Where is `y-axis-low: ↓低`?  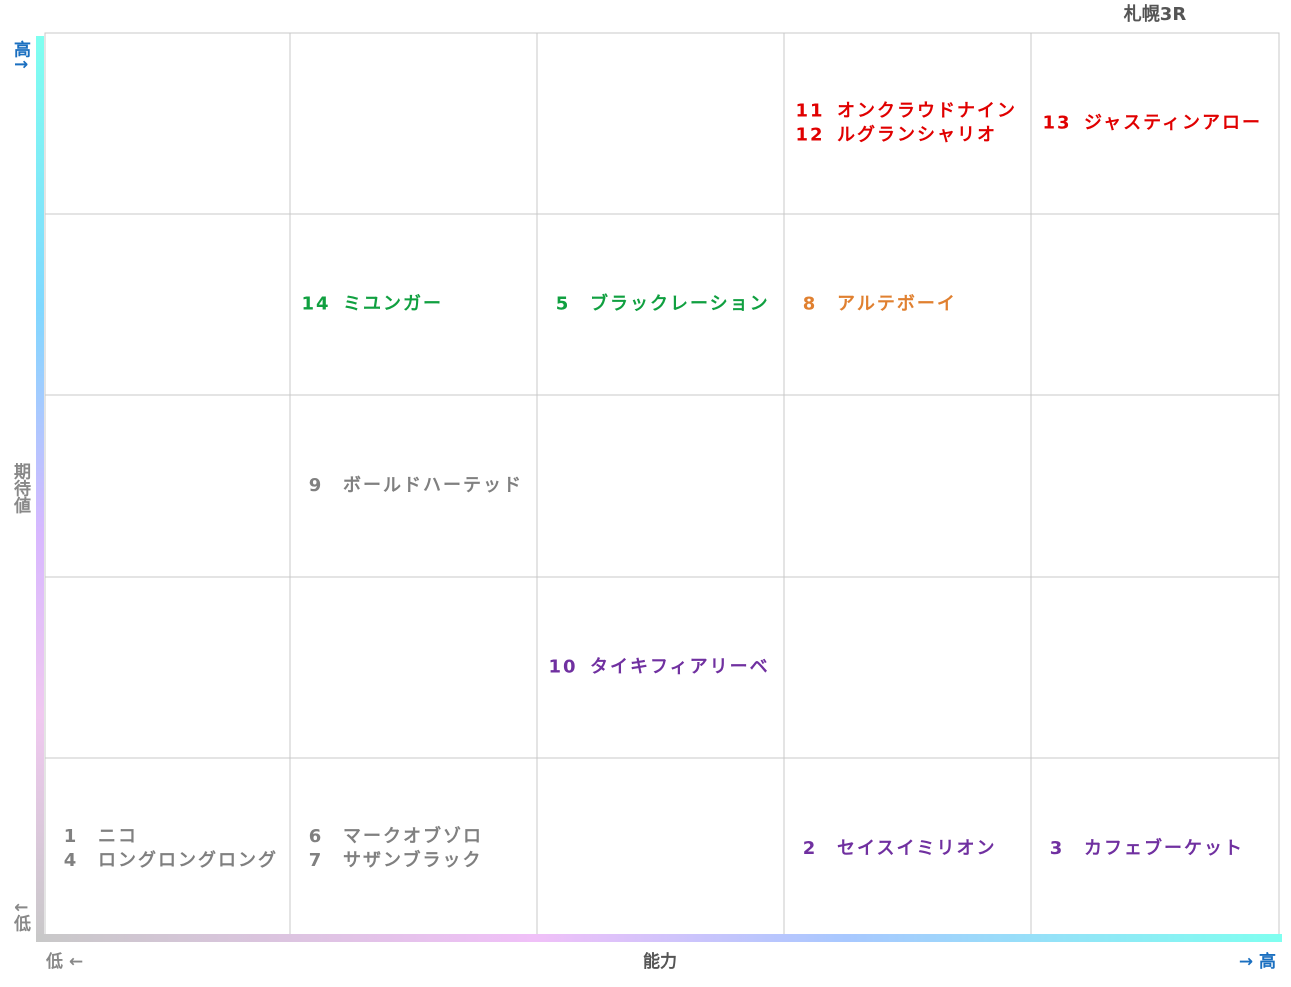
y-axis-low: ↓低 is located at coordinates (21, 916).